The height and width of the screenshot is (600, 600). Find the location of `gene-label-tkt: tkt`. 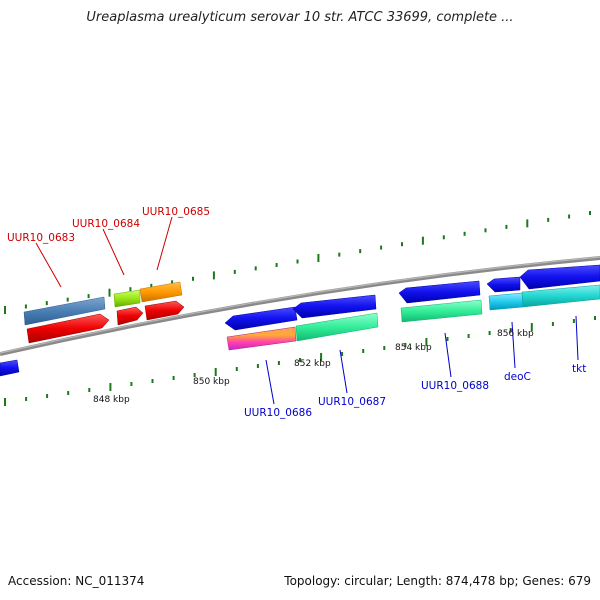

gene-label-tkt: tkt is located at coordinates (579, 369).